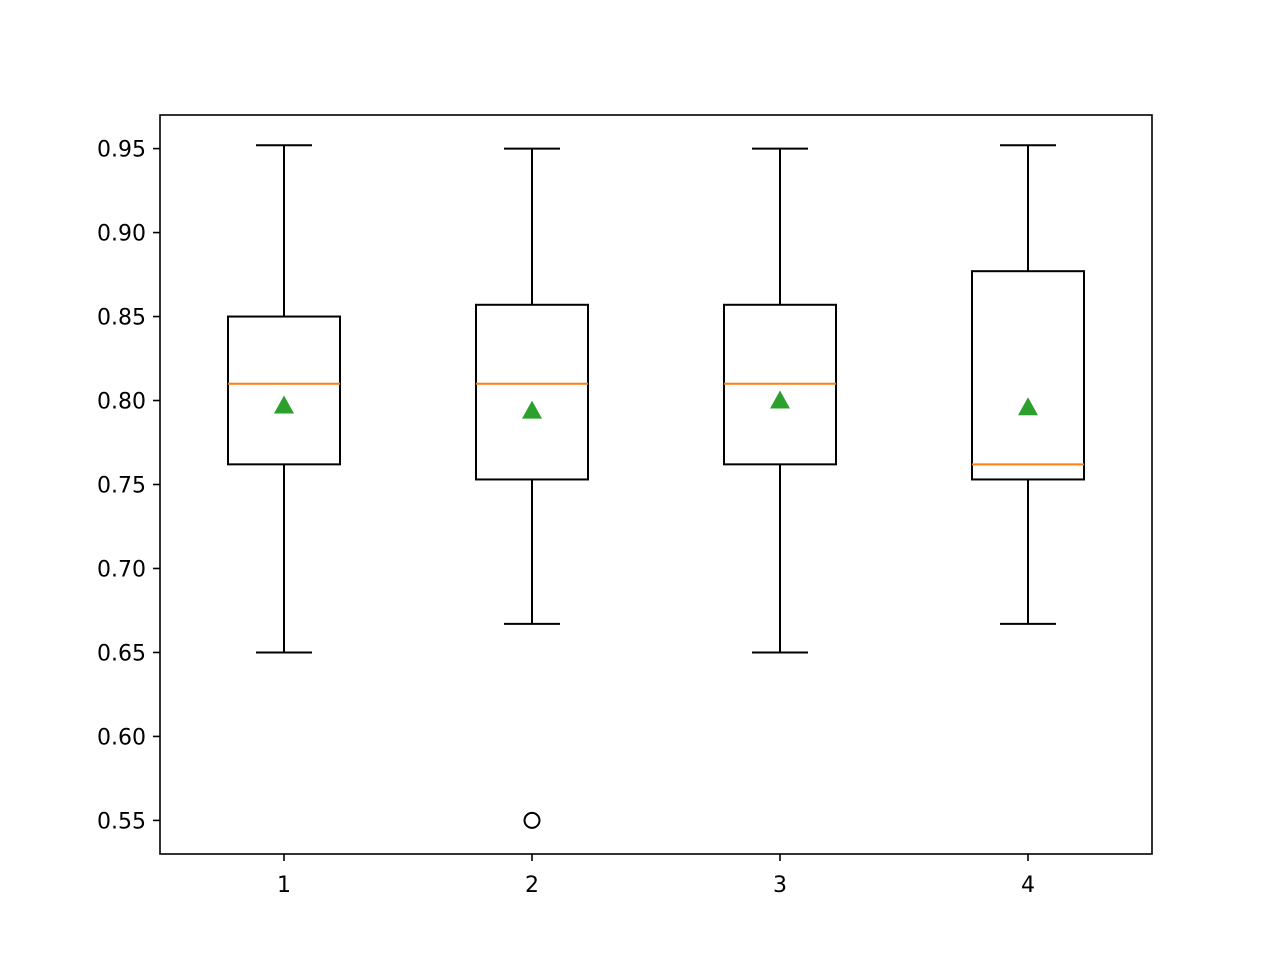 The image size is (1280, 960). I want to click on x-tick-label: 4, so click(1028, 885).